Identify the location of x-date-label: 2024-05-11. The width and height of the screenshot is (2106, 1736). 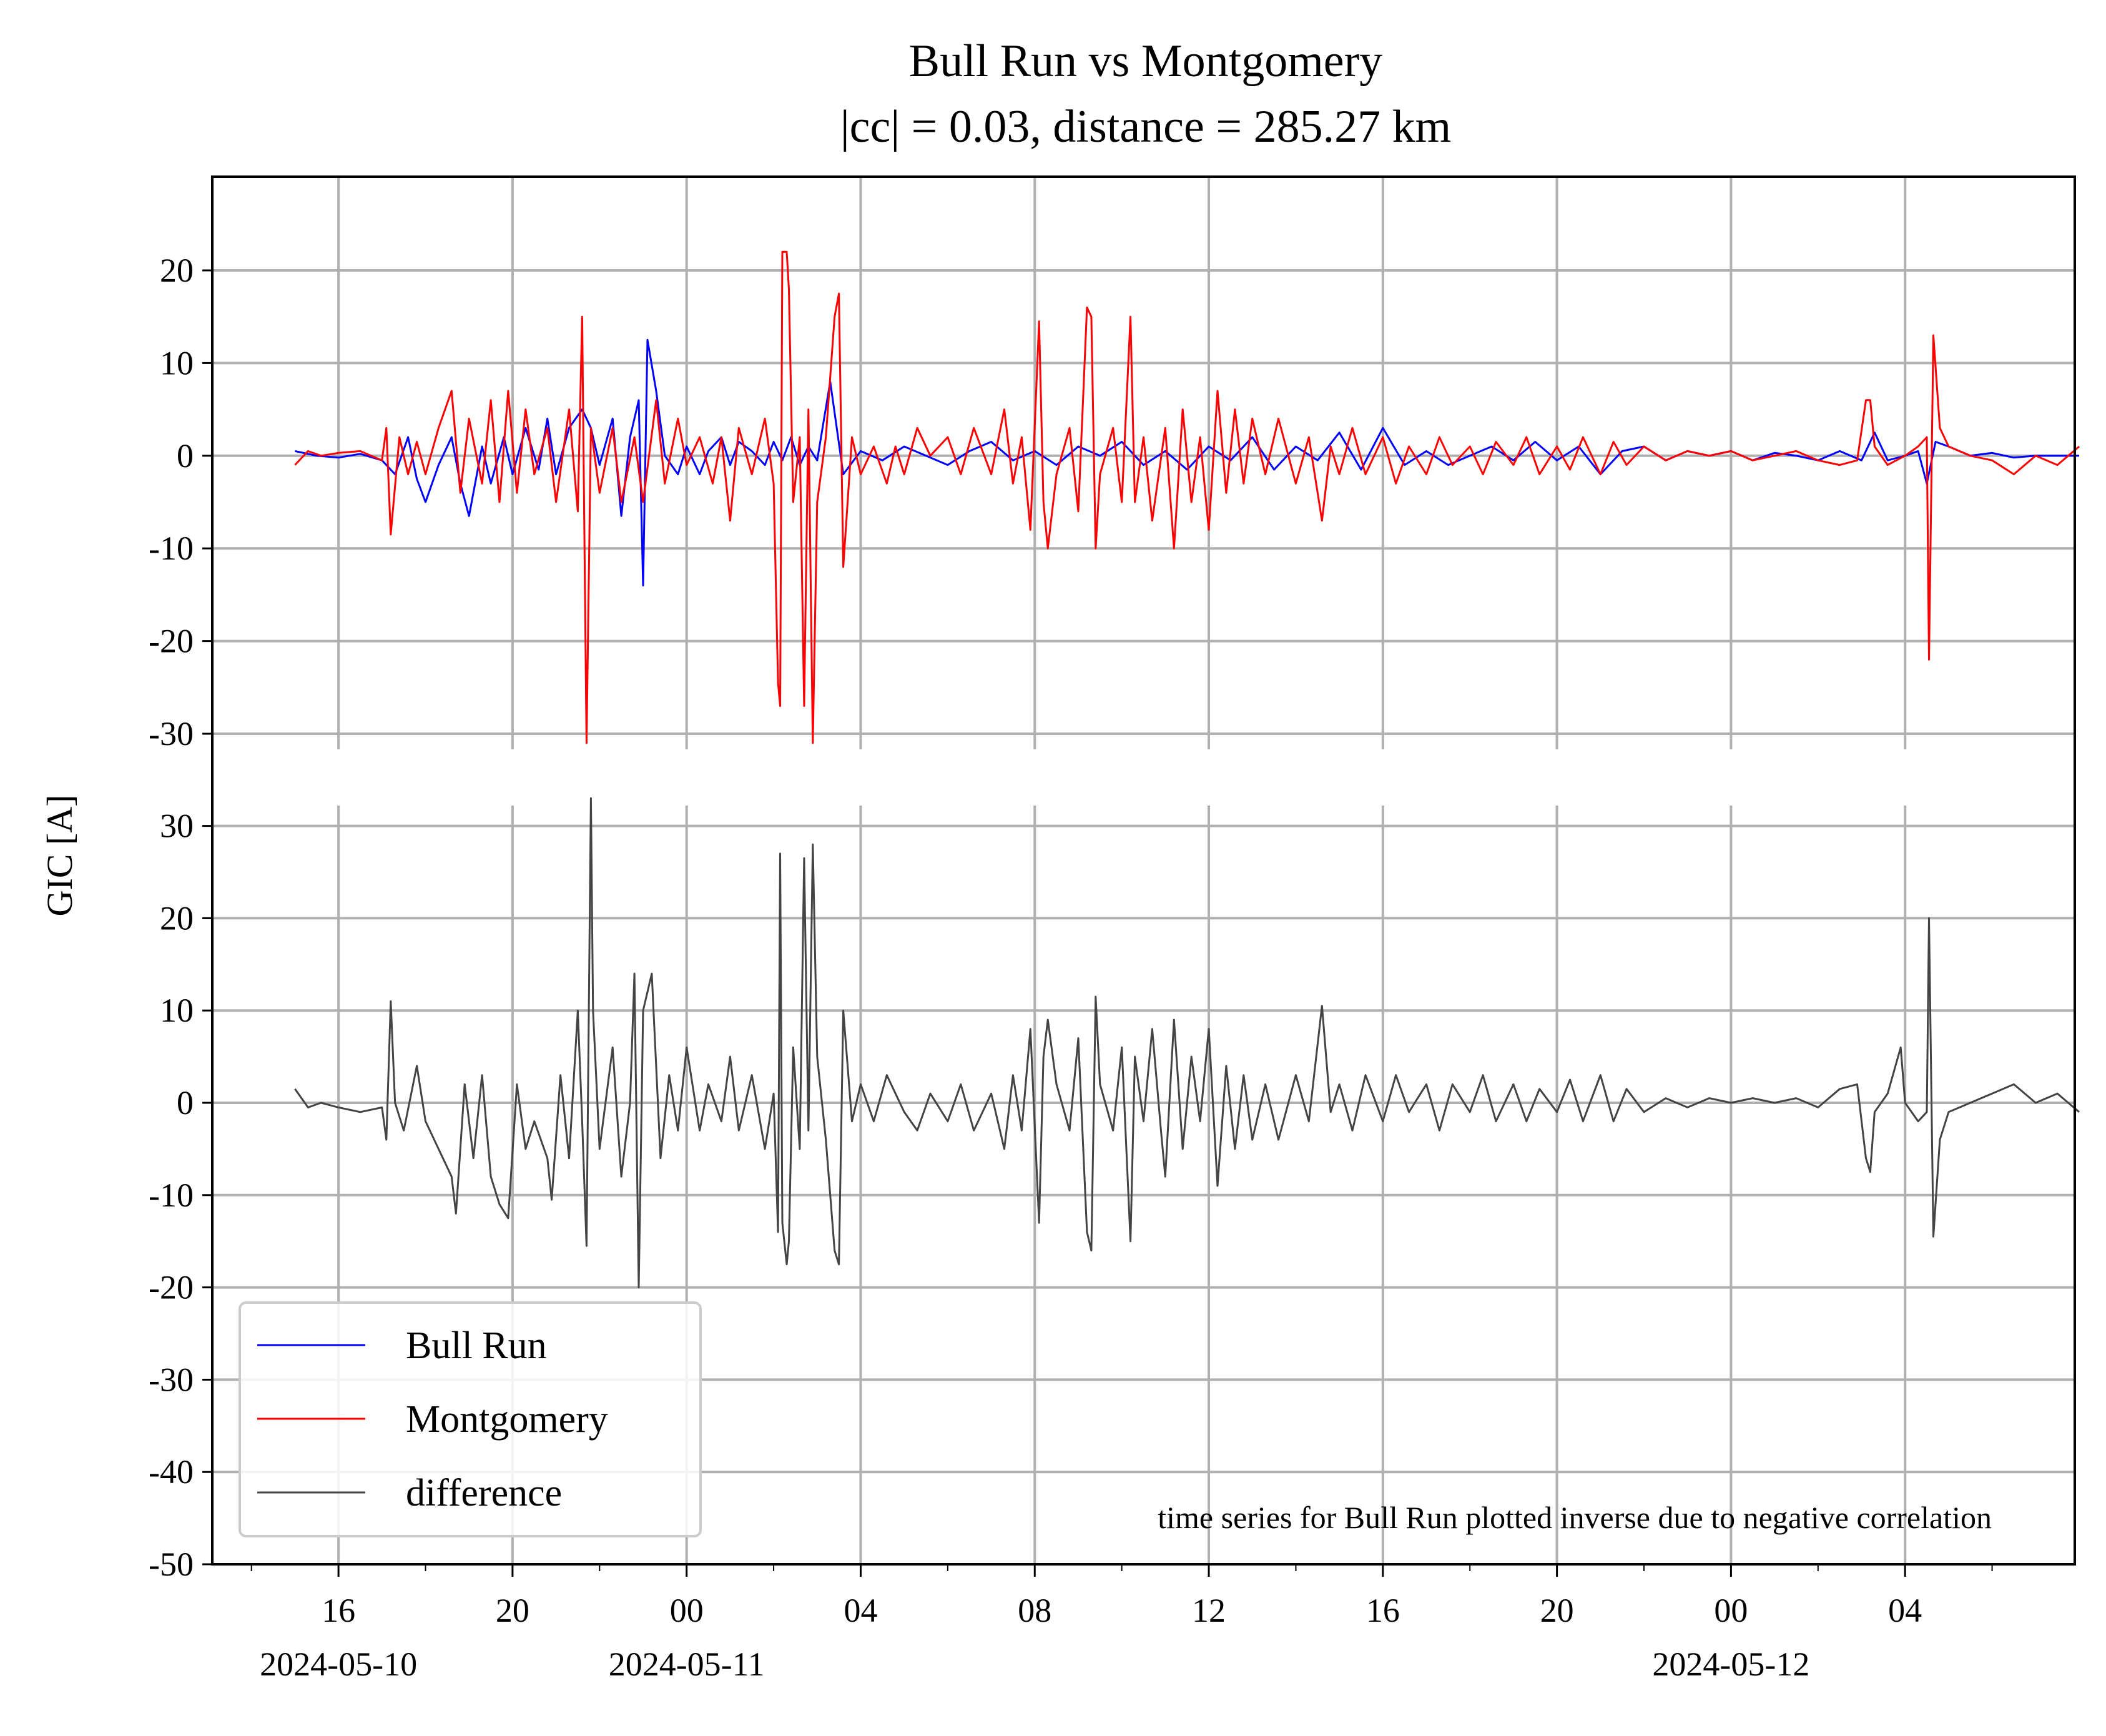
(687, 1664).